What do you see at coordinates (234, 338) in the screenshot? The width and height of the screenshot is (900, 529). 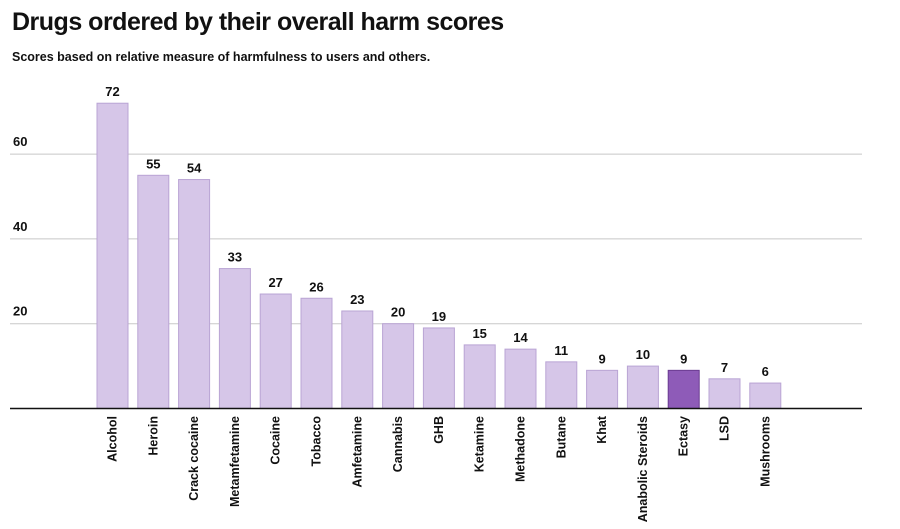 I see `bar-metamfetamine` at bounding box center [234, 338].